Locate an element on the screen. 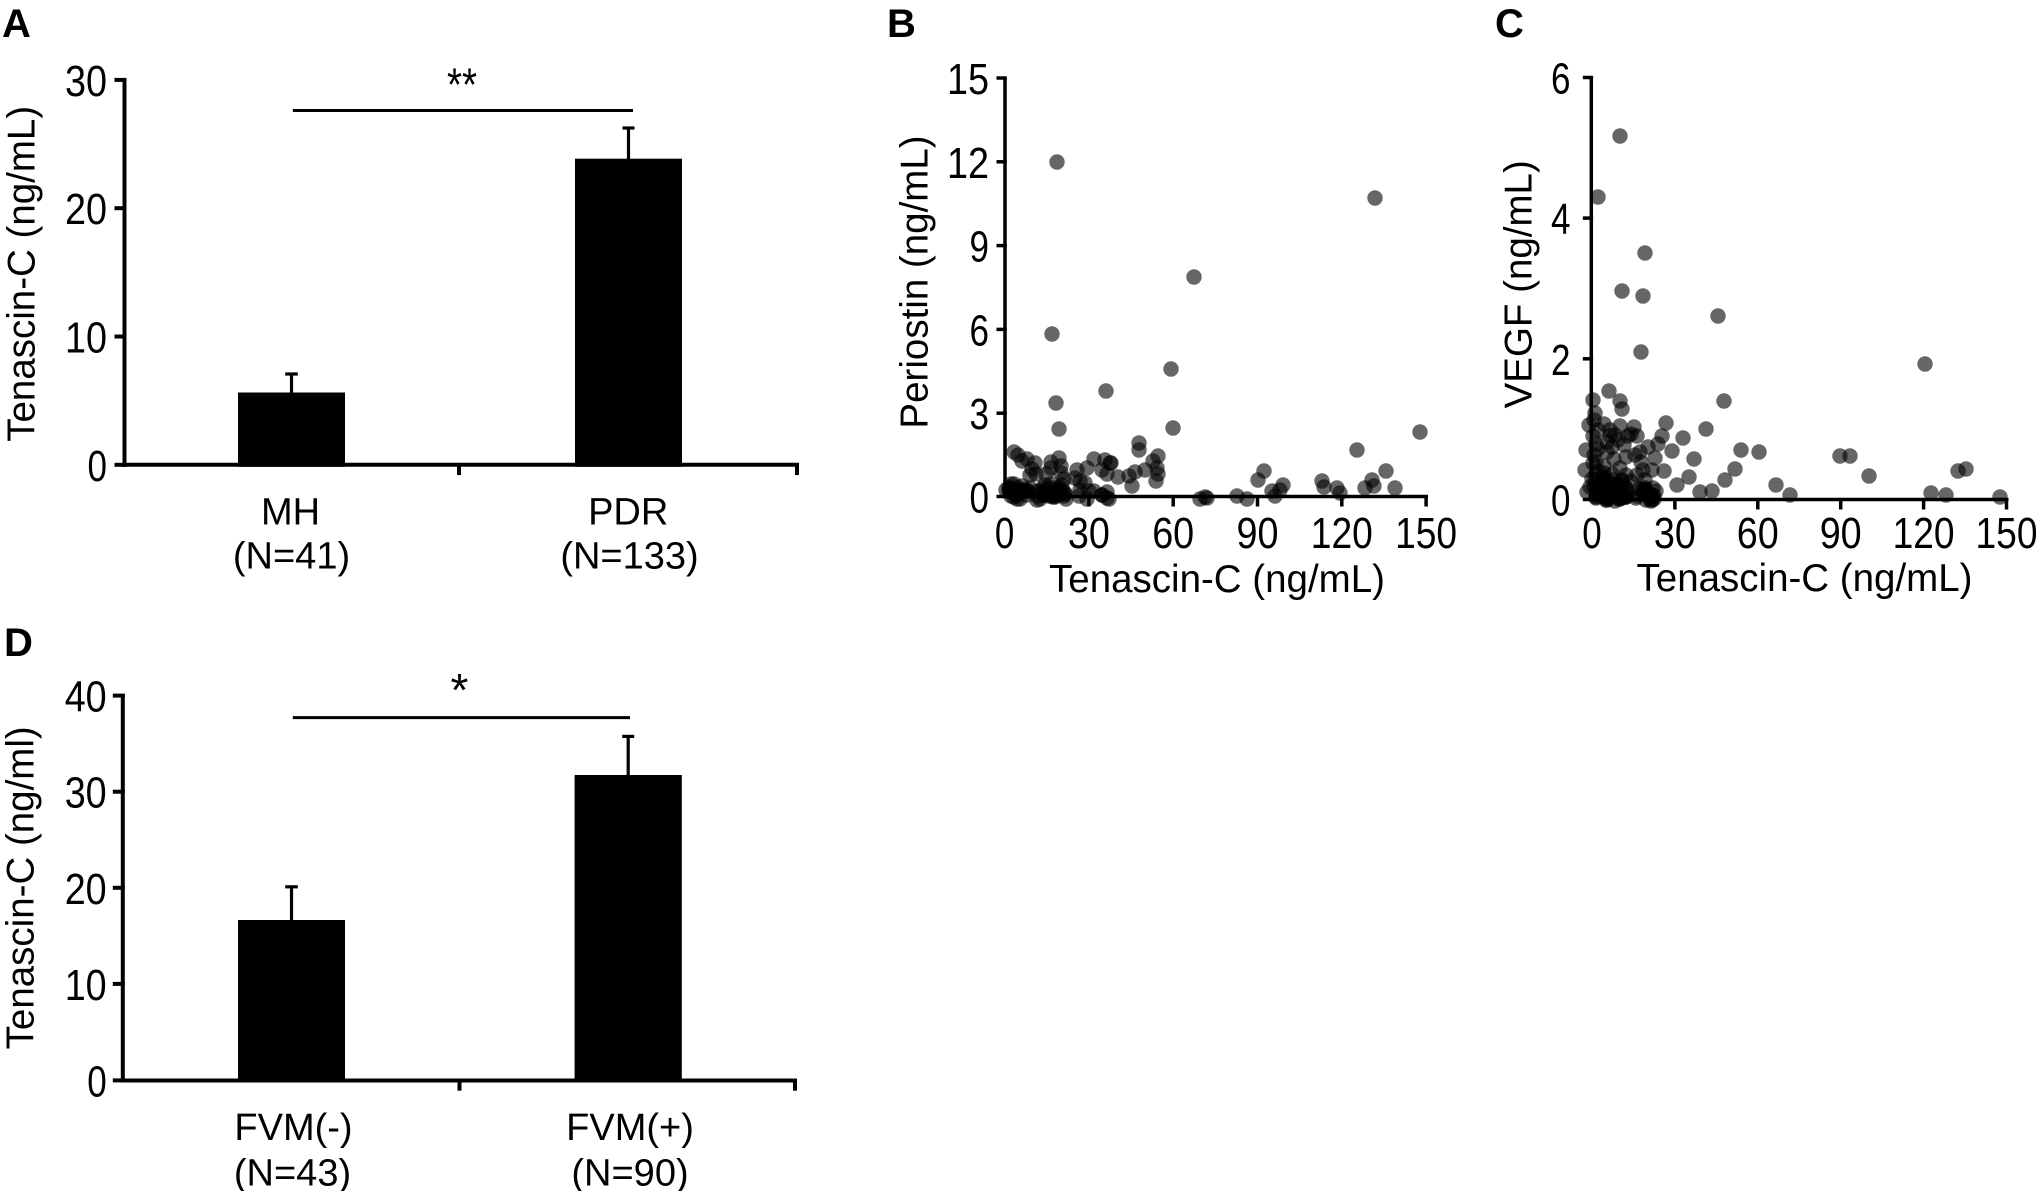  svg-text: C is located at coordinates (1509, 24).